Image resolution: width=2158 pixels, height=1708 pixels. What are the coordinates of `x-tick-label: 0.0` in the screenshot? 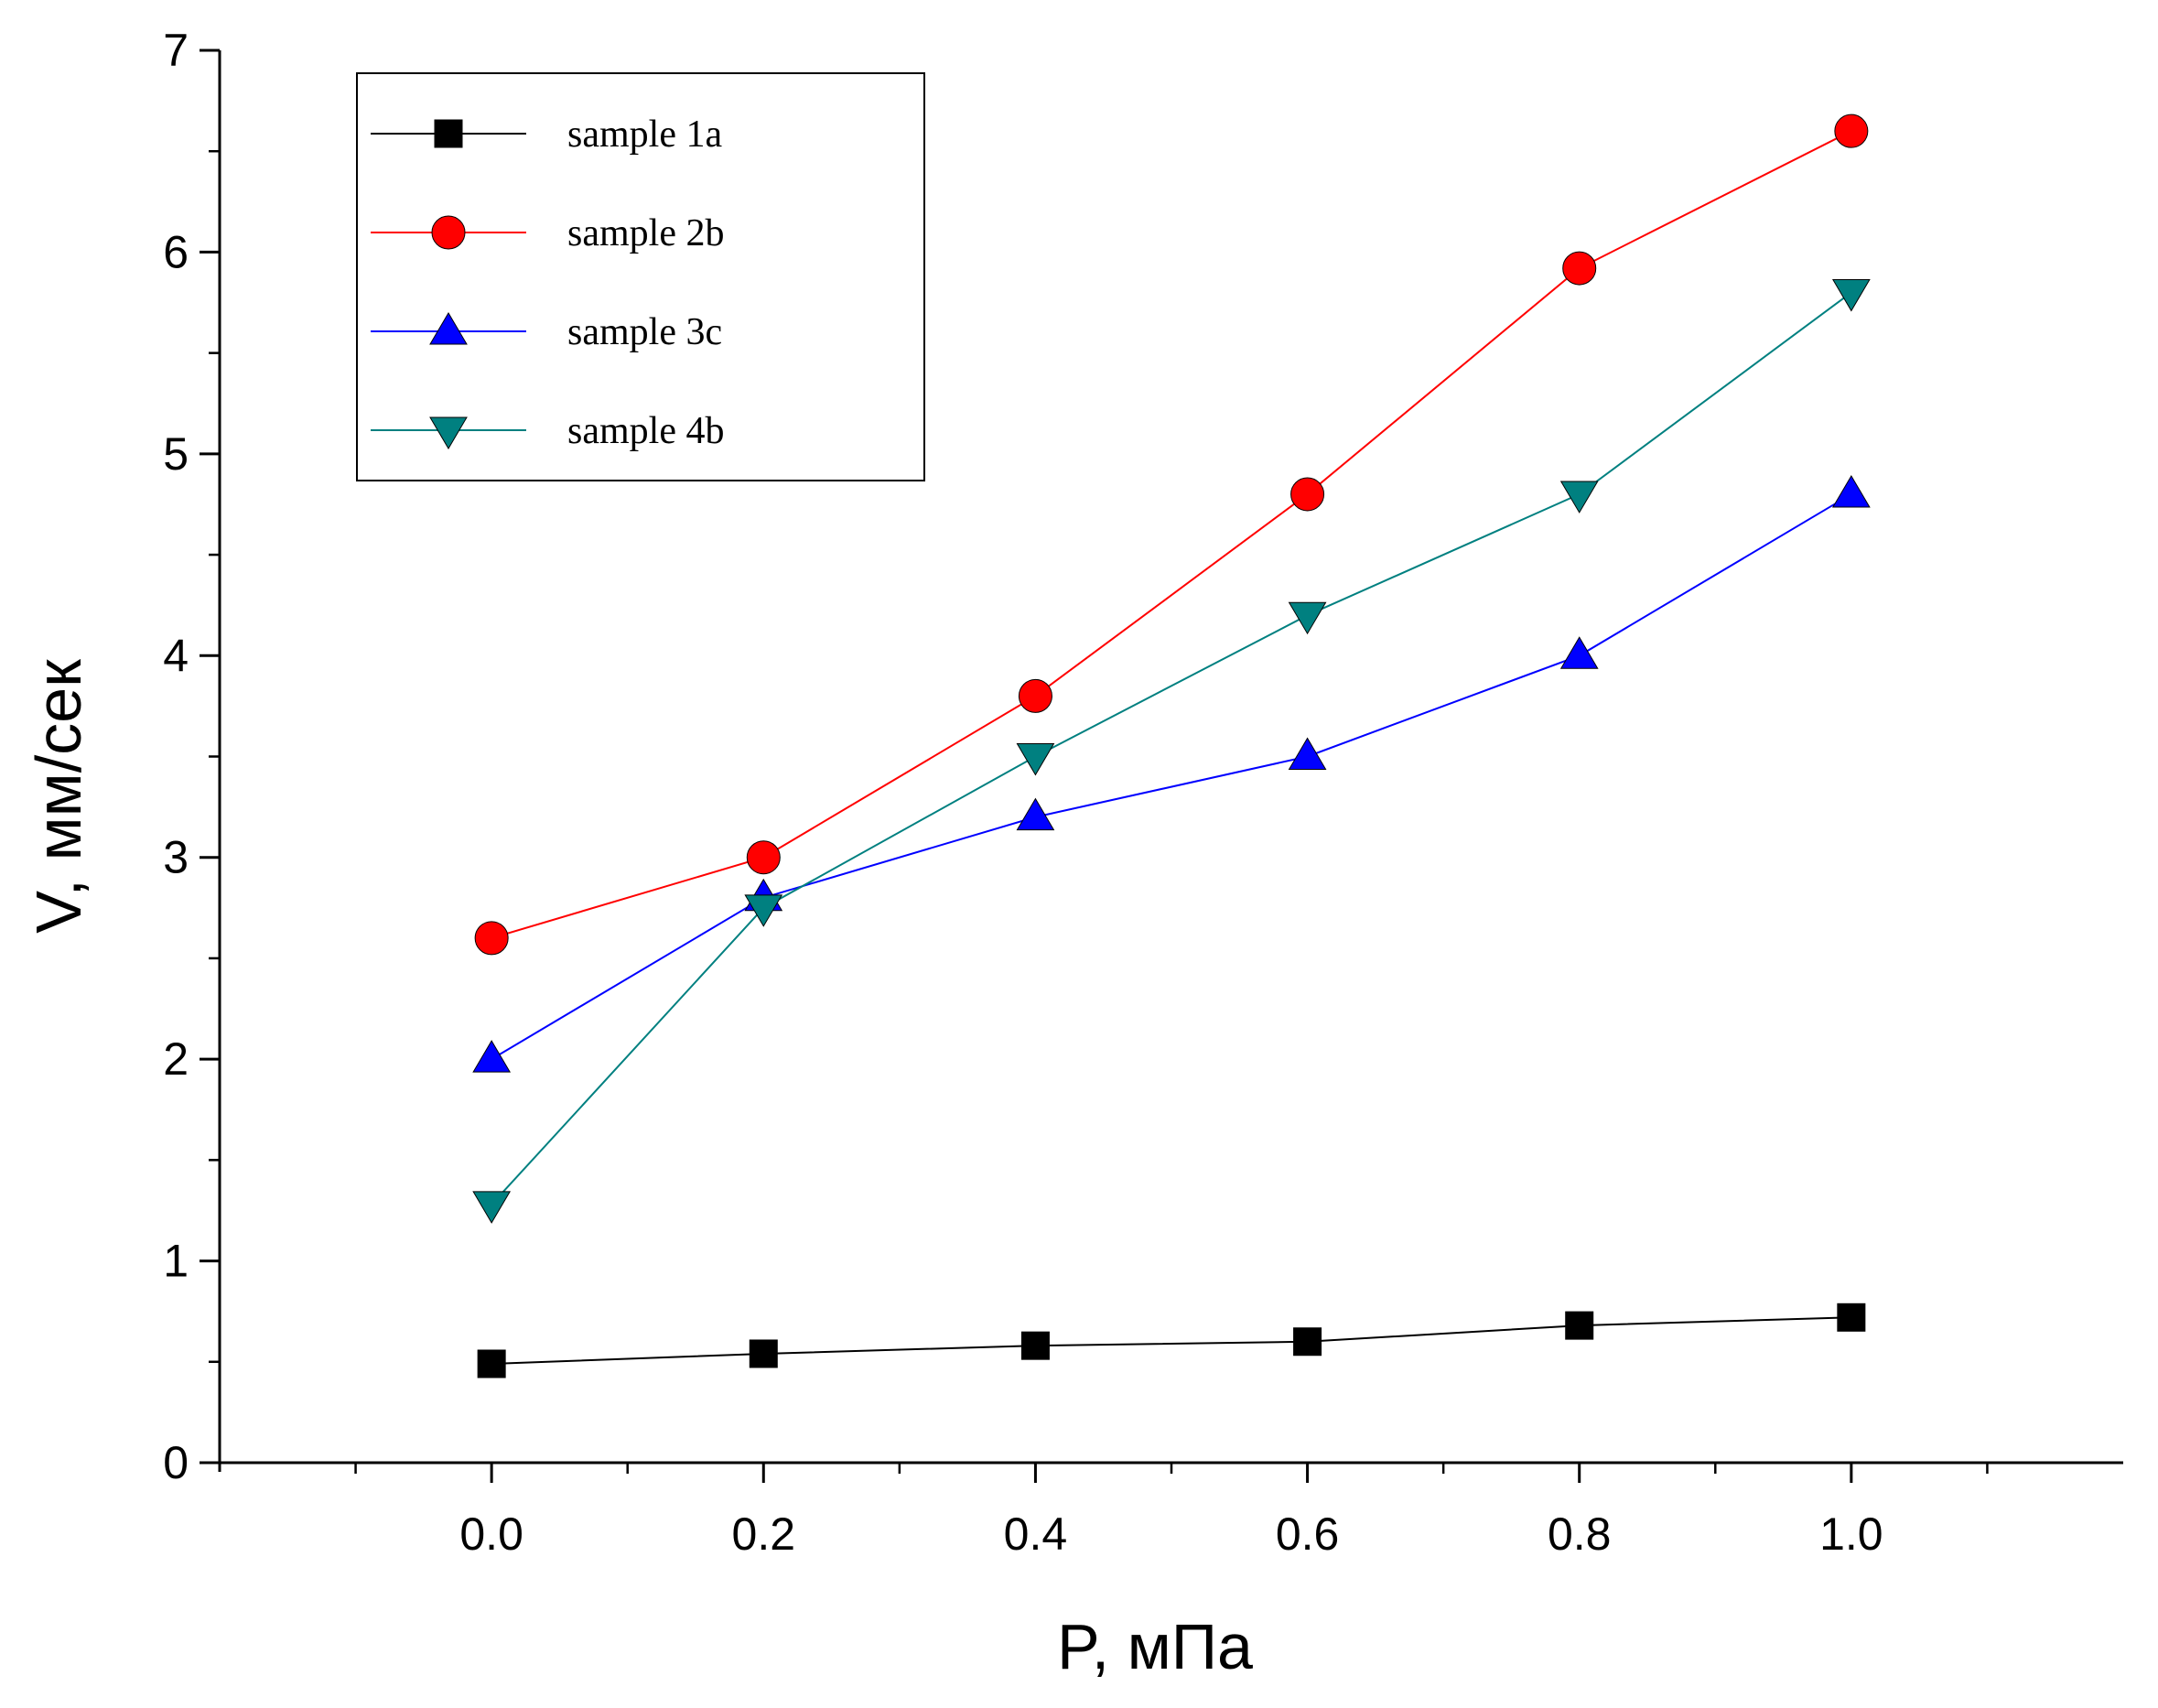 It's located at (491, 1534).